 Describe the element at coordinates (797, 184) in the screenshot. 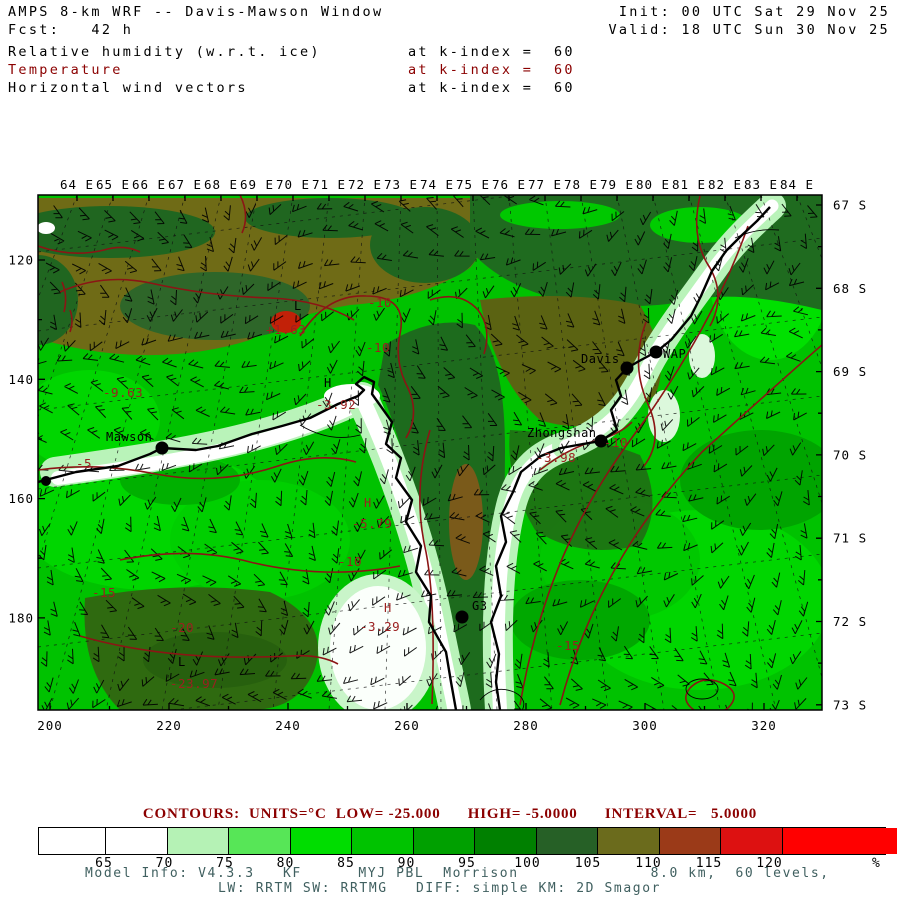

I see `lon-label: 84 E` at that location.